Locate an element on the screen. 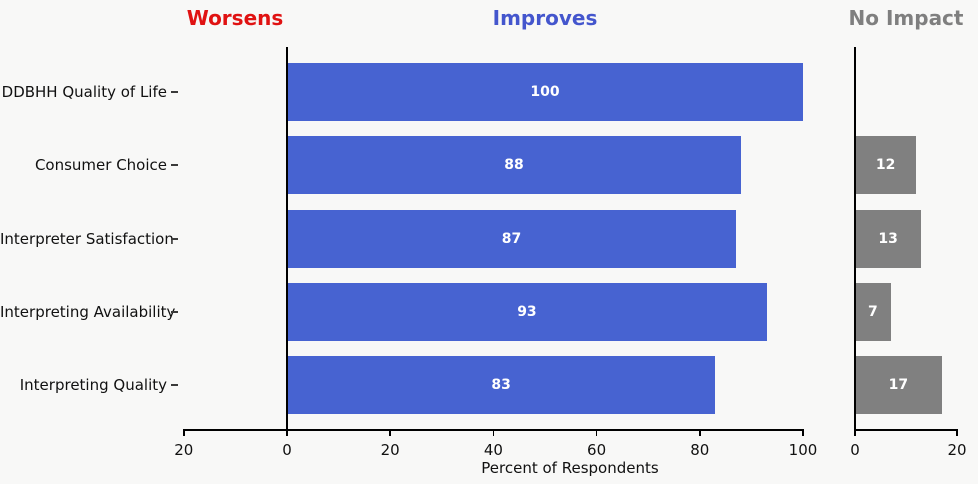  x-tick-label: 40 is located at coordinates (493, 450).